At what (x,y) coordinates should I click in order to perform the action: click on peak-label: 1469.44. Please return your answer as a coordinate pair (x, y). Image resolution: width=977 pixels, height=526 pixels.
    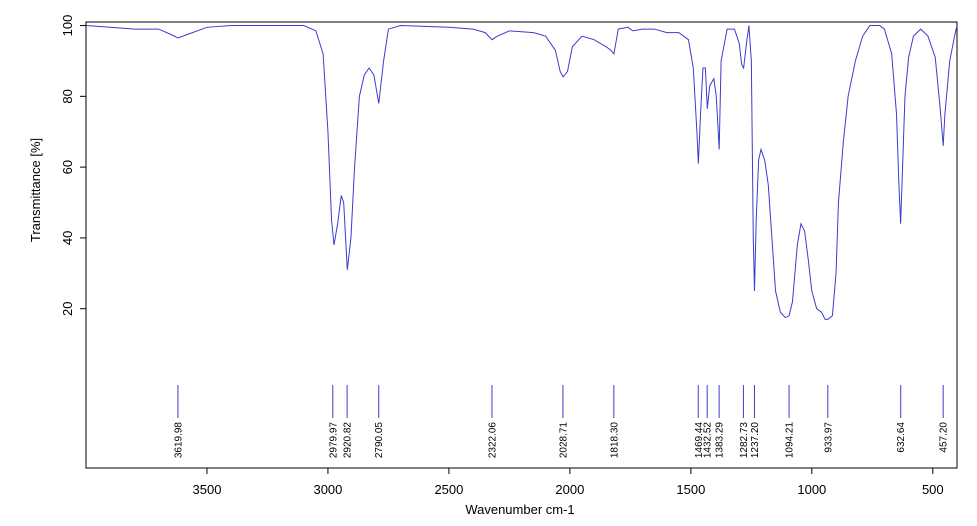
    Looking at the image, I should click on (699, 440).